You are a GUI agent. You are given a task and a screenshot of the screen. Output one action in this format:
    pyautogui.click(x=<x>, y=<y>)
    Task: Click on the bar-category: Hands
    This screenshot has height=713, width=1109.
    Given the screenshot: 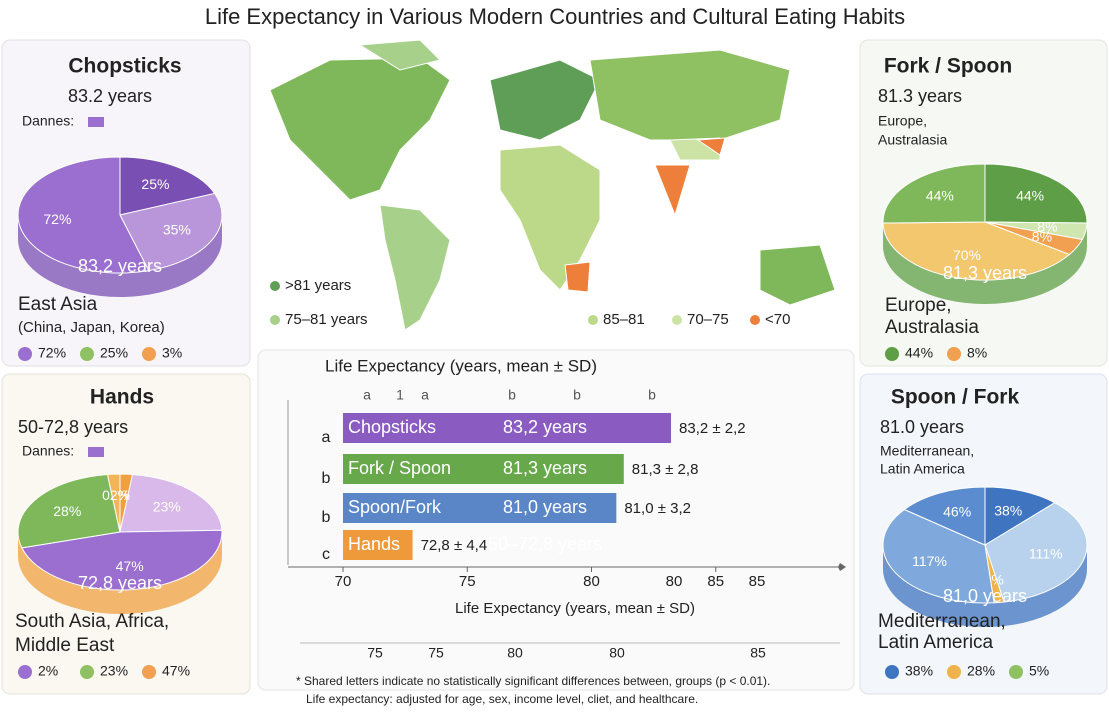 What is the action you would take?
    pyautogui.click(x=374, y=544)
    